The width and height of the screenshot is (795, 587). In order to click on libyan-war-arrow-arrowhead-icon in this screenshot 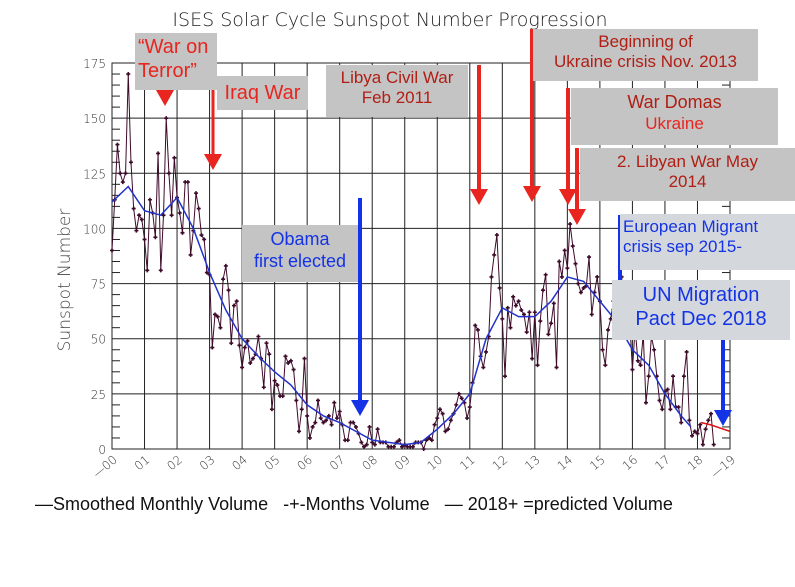, I will do `click(577, 217)`.